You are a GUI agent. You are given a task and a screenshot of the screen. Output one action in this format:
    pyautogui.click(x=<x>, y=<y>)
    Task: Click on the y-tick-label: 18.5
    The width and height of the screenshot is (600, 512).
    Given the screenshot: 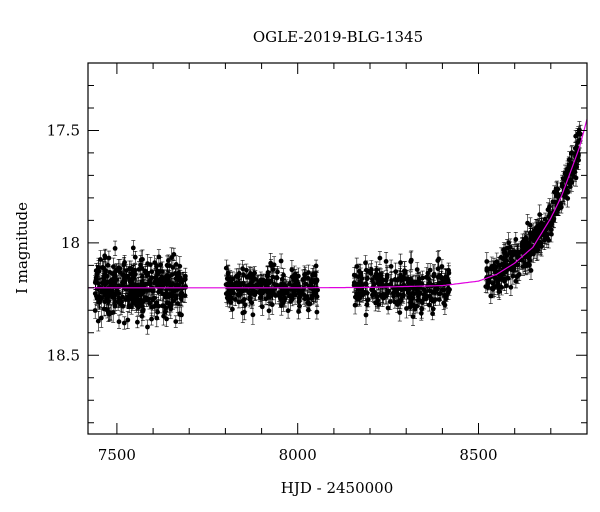 What is the action you would take?
    pyautogui.click(x=63, y=355)
    